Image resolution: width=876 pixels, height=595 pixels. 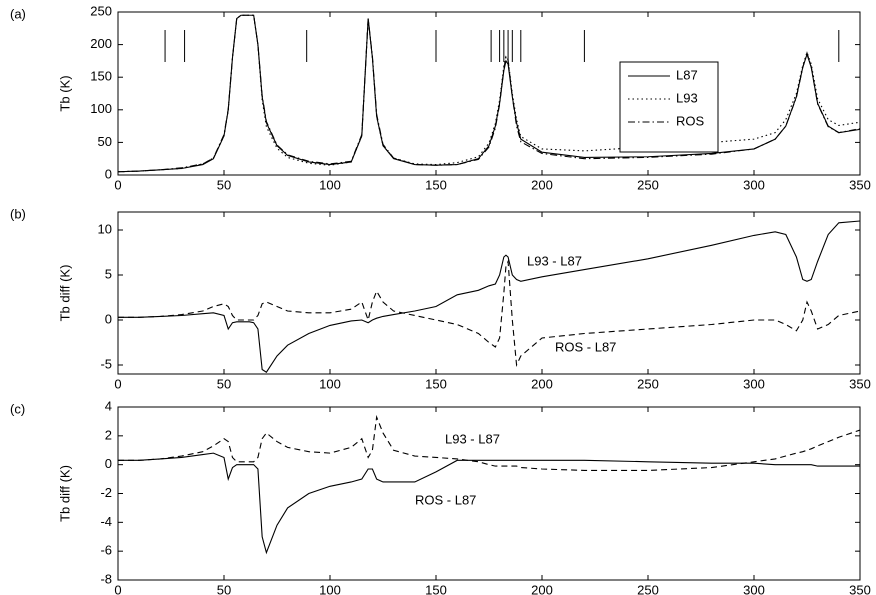 What do you see at coordinates (690, 120) in the screenshot?
I see `legend-label: ROS` at bounding box center [690, 120].